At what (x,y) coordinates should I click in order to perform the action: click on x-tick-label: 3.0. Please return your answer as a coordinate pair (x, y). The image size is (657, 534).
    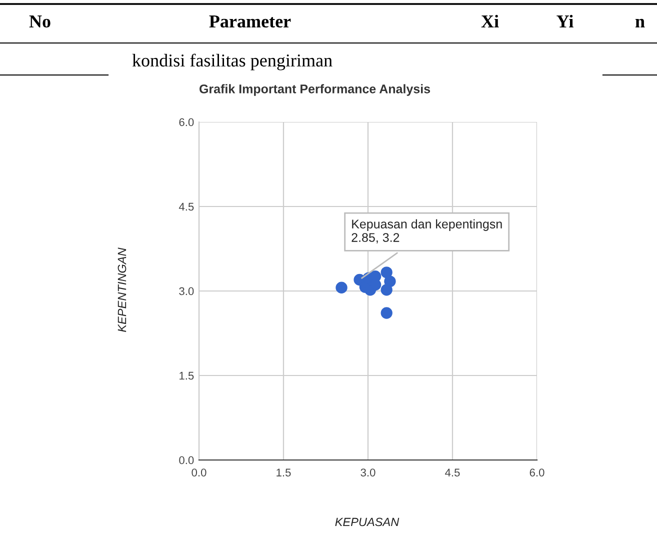
    Looking at the image, I should click on (368, 472).